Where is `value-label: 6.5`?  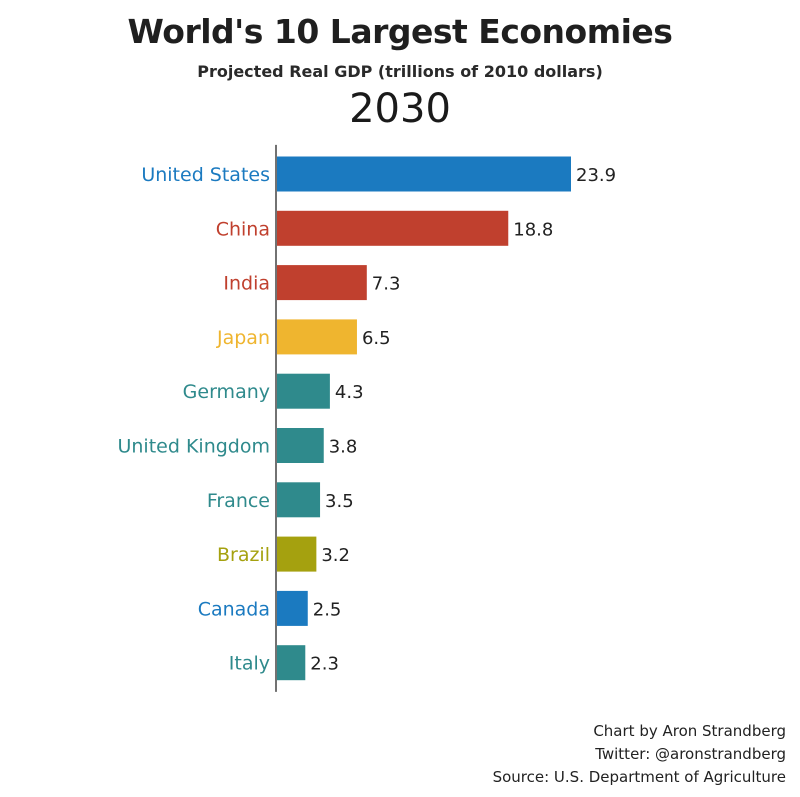 value-label: 6.5 is located at coordinates (376, 338).